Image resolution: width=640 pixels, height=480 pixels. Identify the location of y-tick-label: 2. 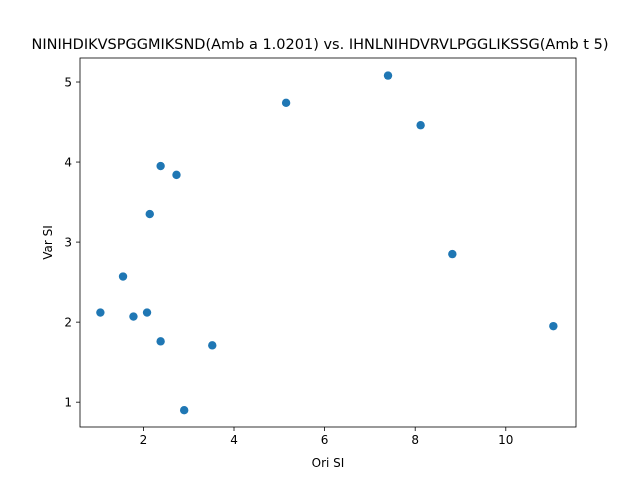
(68, 323).